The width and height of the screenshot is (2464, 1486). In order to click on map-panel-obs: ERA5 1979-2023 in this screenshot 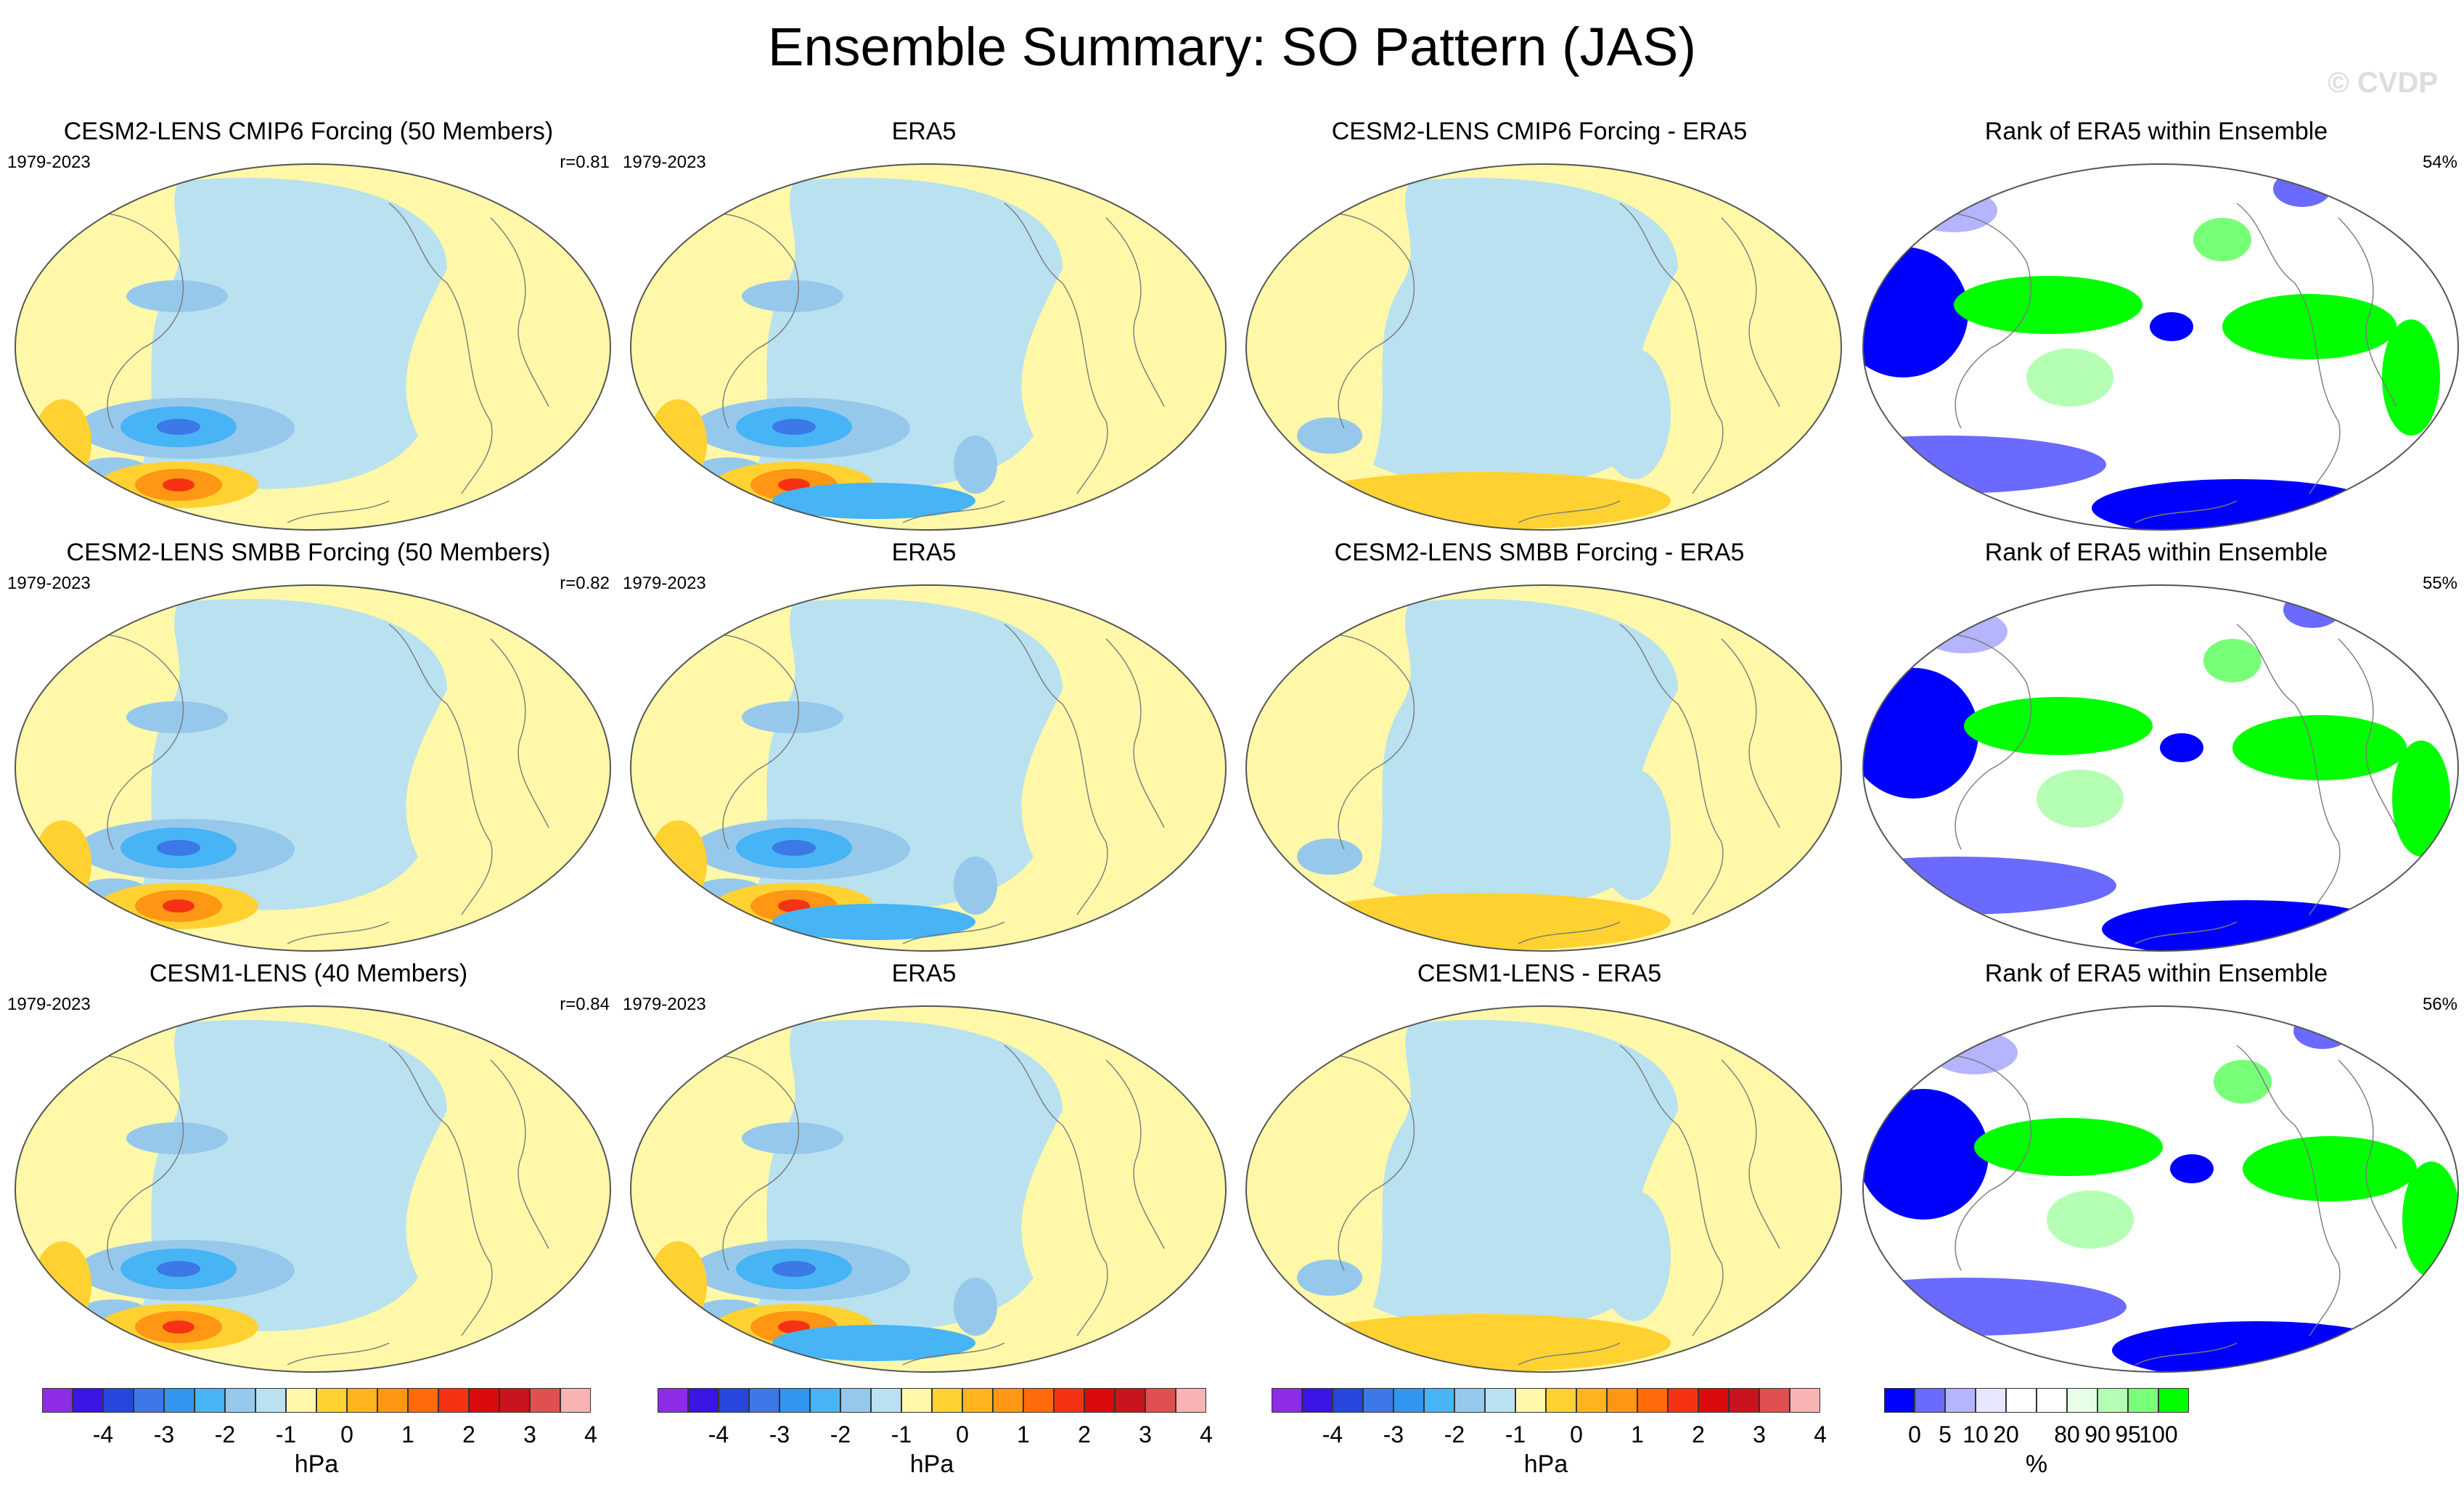, I will do `click(924, 748)`.